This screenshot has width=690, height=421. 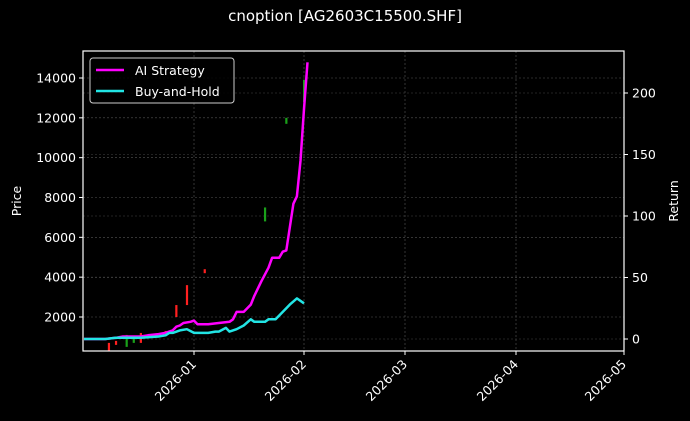 What do you see at coordinates (387, 381) in the screenshot?
I see `x-tick-label: 2026-03` at bounding box center [387, 381].